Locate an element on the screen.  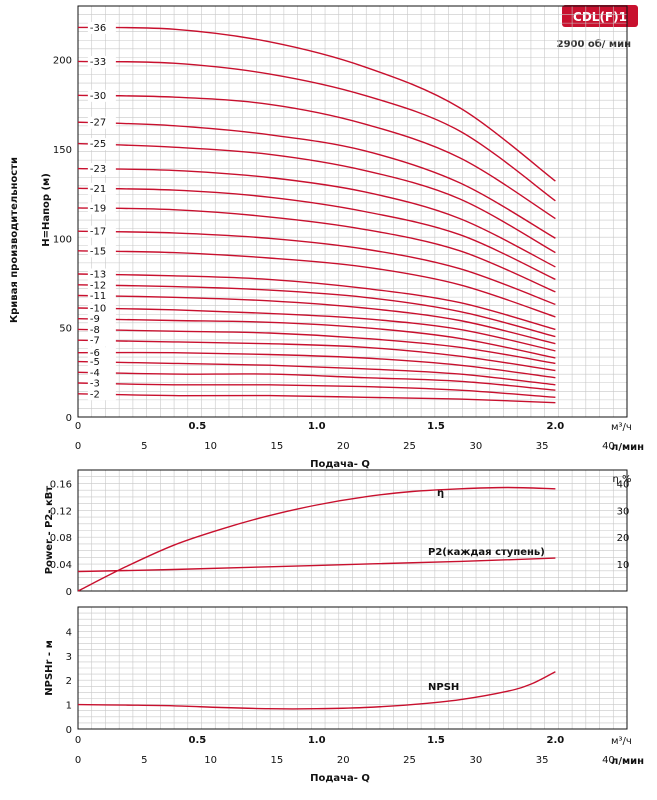
npsh-x-tick-ls: 1.5 is located at coordinates (436, 740).